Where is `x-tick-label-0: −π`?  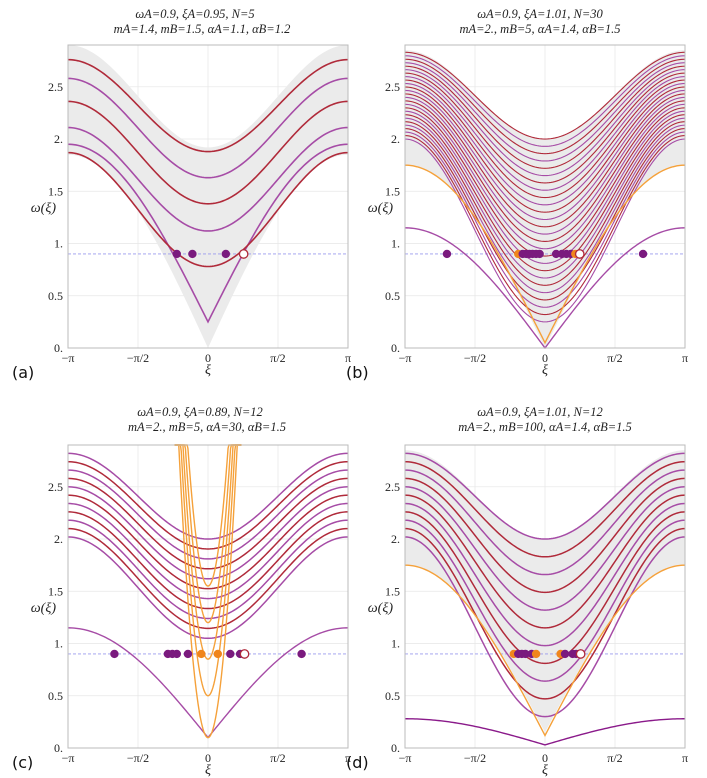 x-tick-label-0: −π is located at coordinates (68, 758).